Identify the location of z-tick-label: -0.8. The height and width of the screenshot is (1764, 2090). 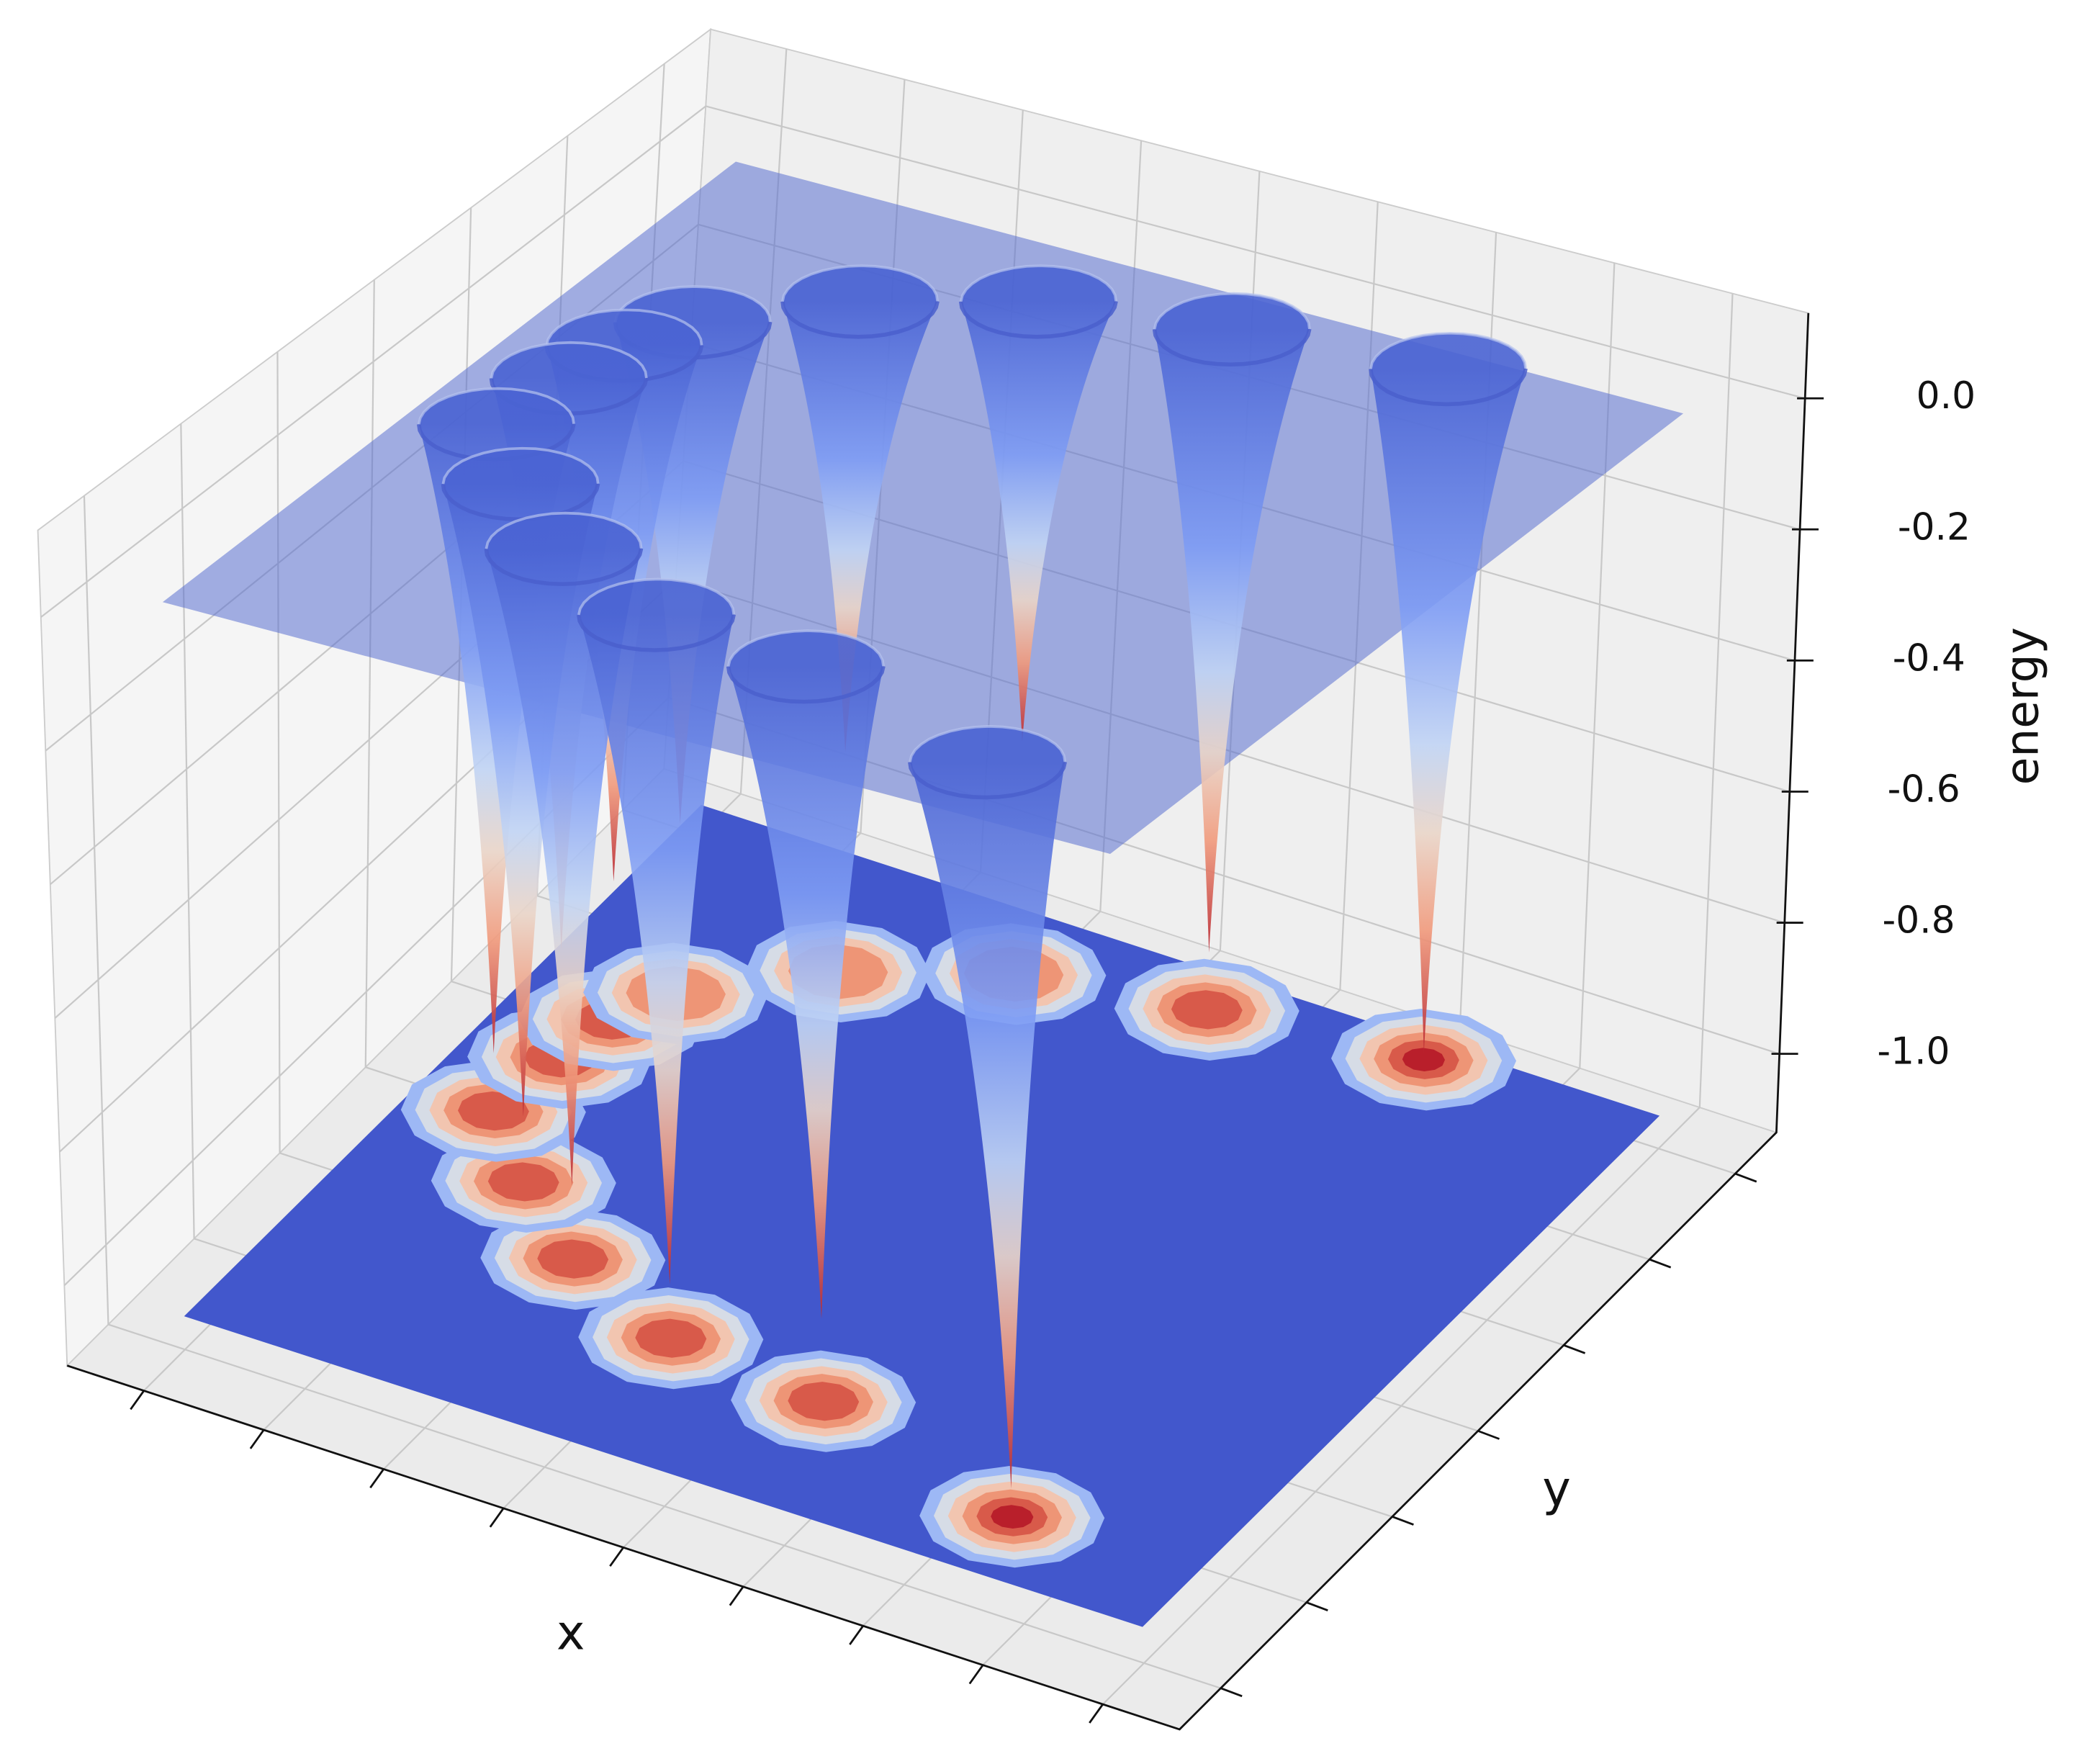
(1919, 920).